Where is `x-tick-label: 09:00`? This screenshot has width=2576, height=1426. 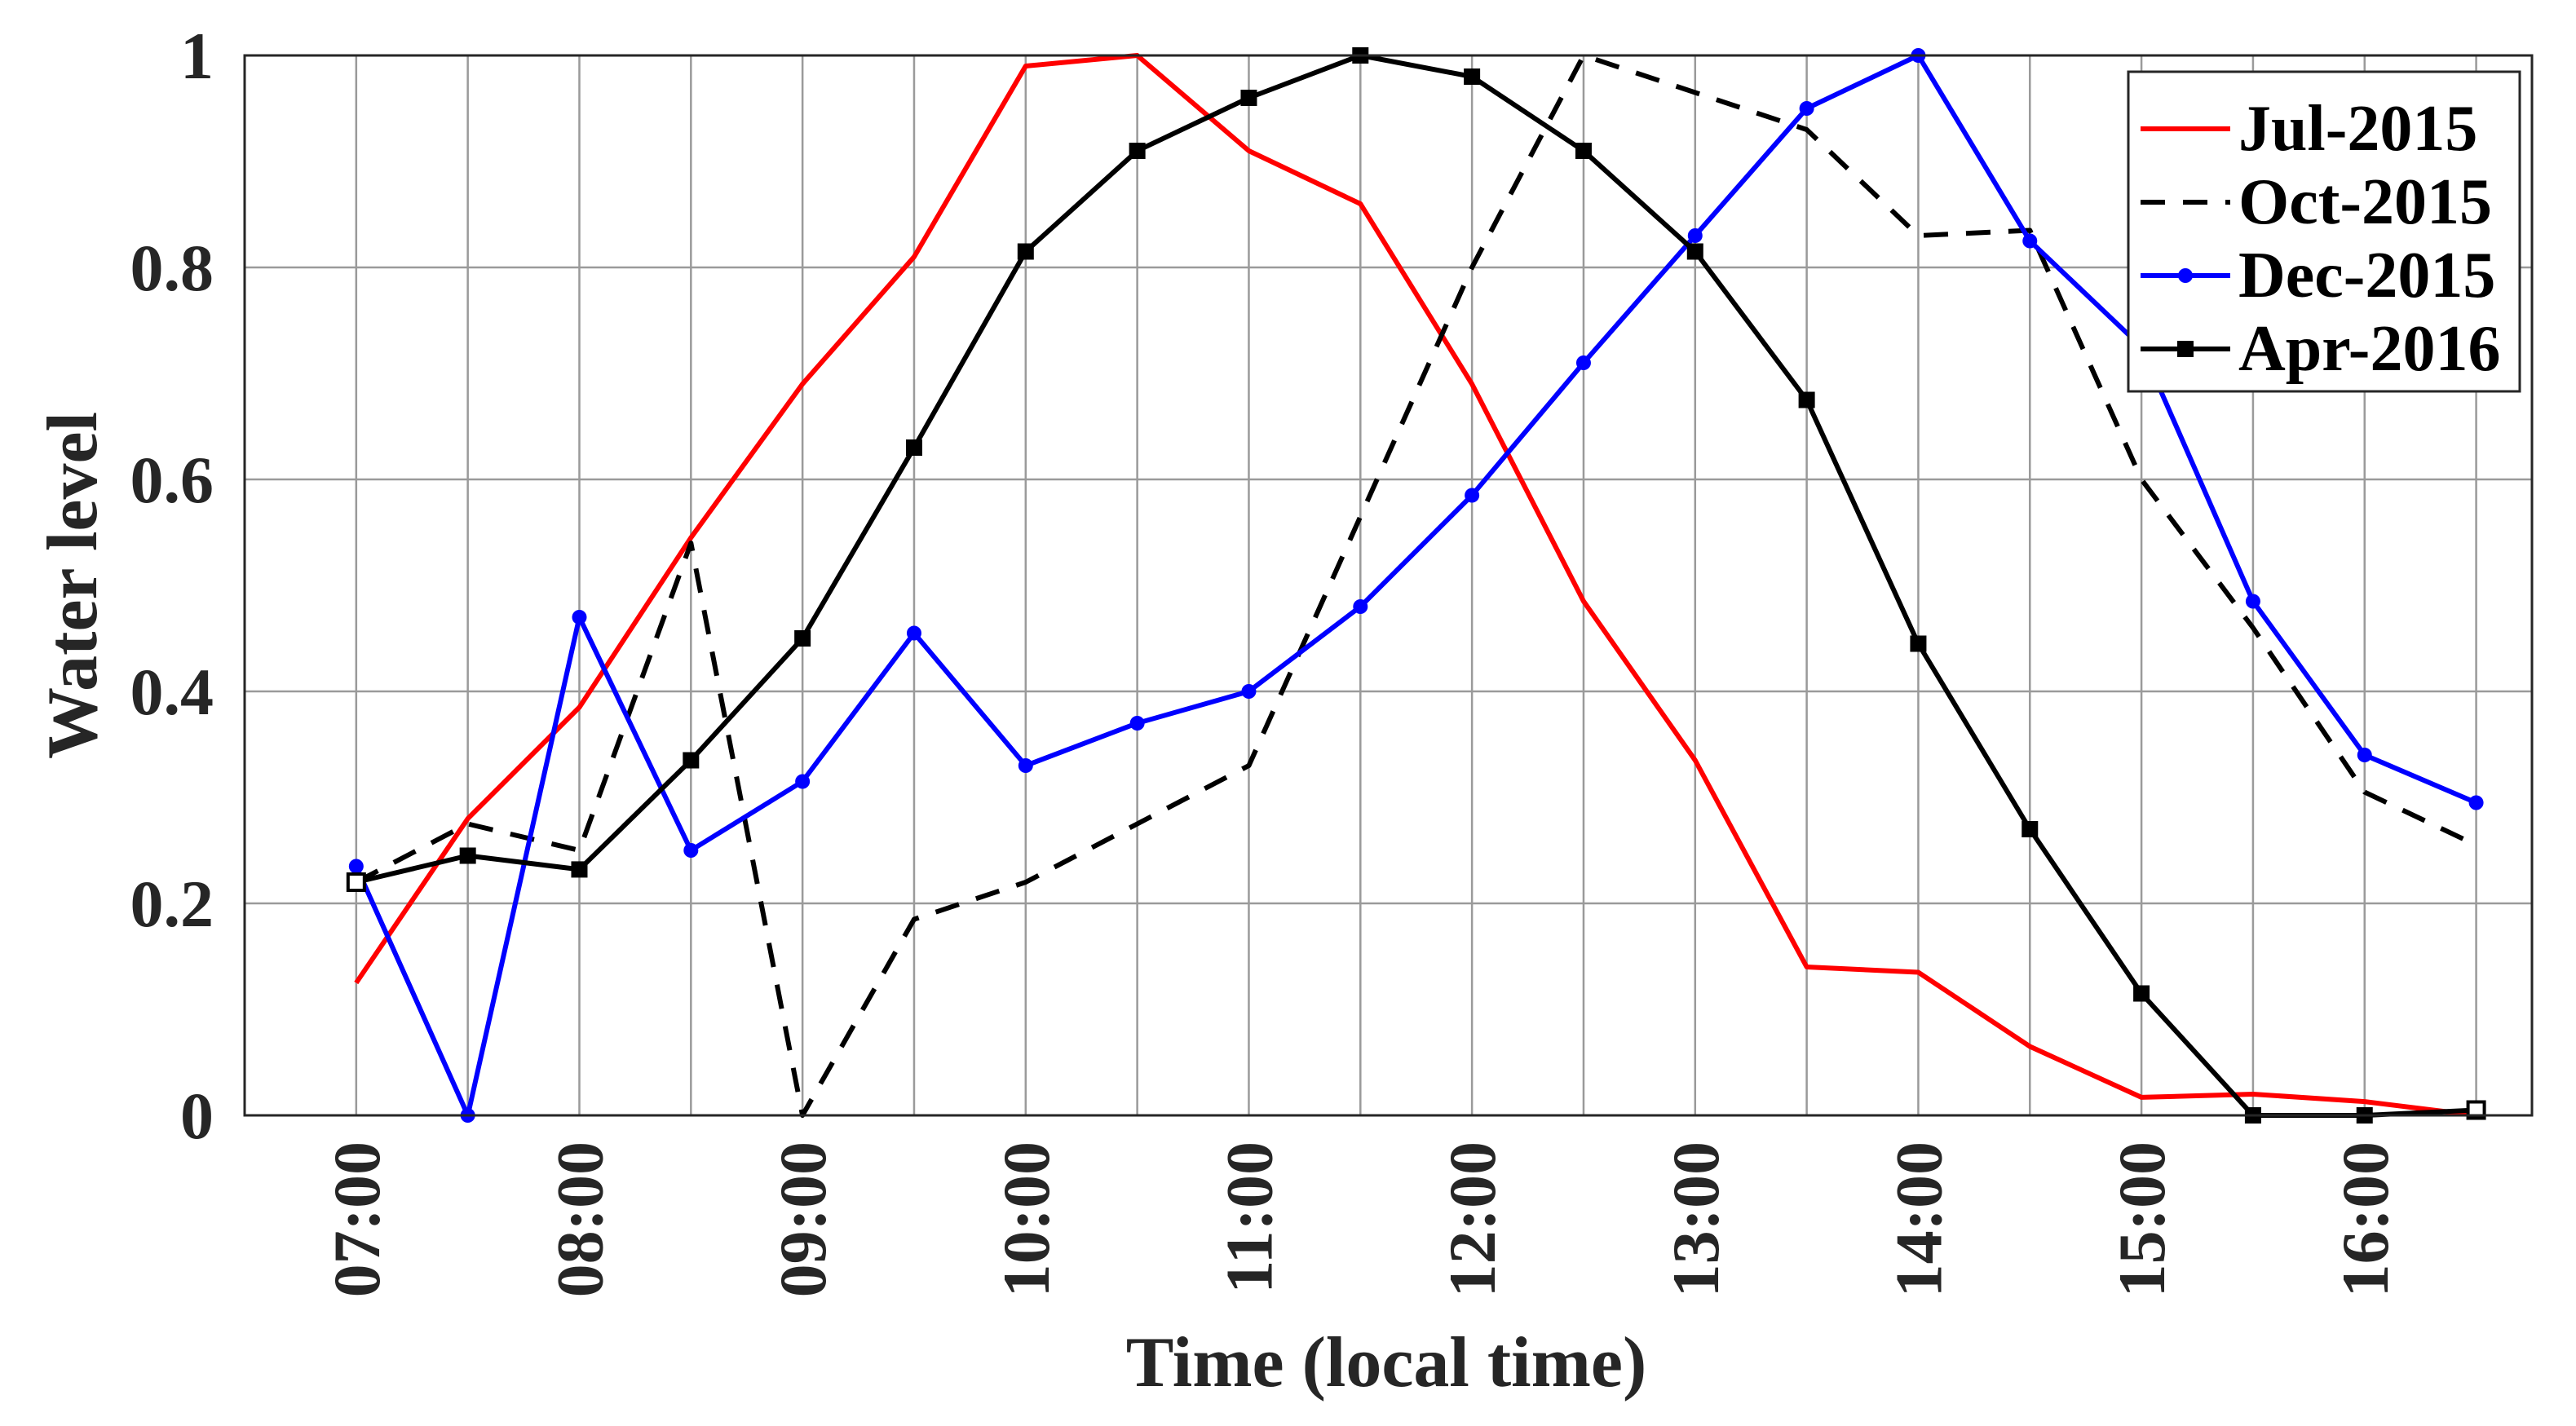 x-tick-label: 09:00 is located at coordinates (803, 1219).